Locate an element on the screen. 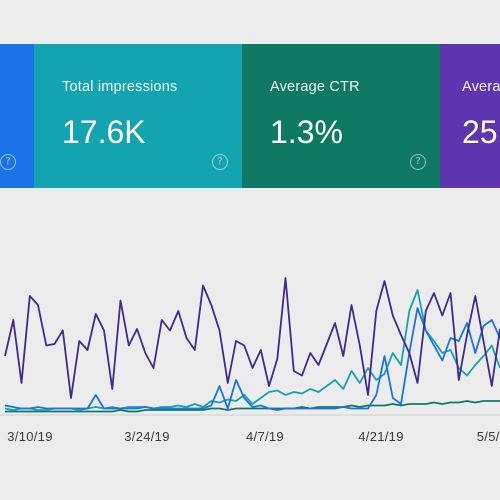 Image resolution: width=500 pixels, height=500 pixels. card-value: 17.6K is located at coordinates (104, 132).